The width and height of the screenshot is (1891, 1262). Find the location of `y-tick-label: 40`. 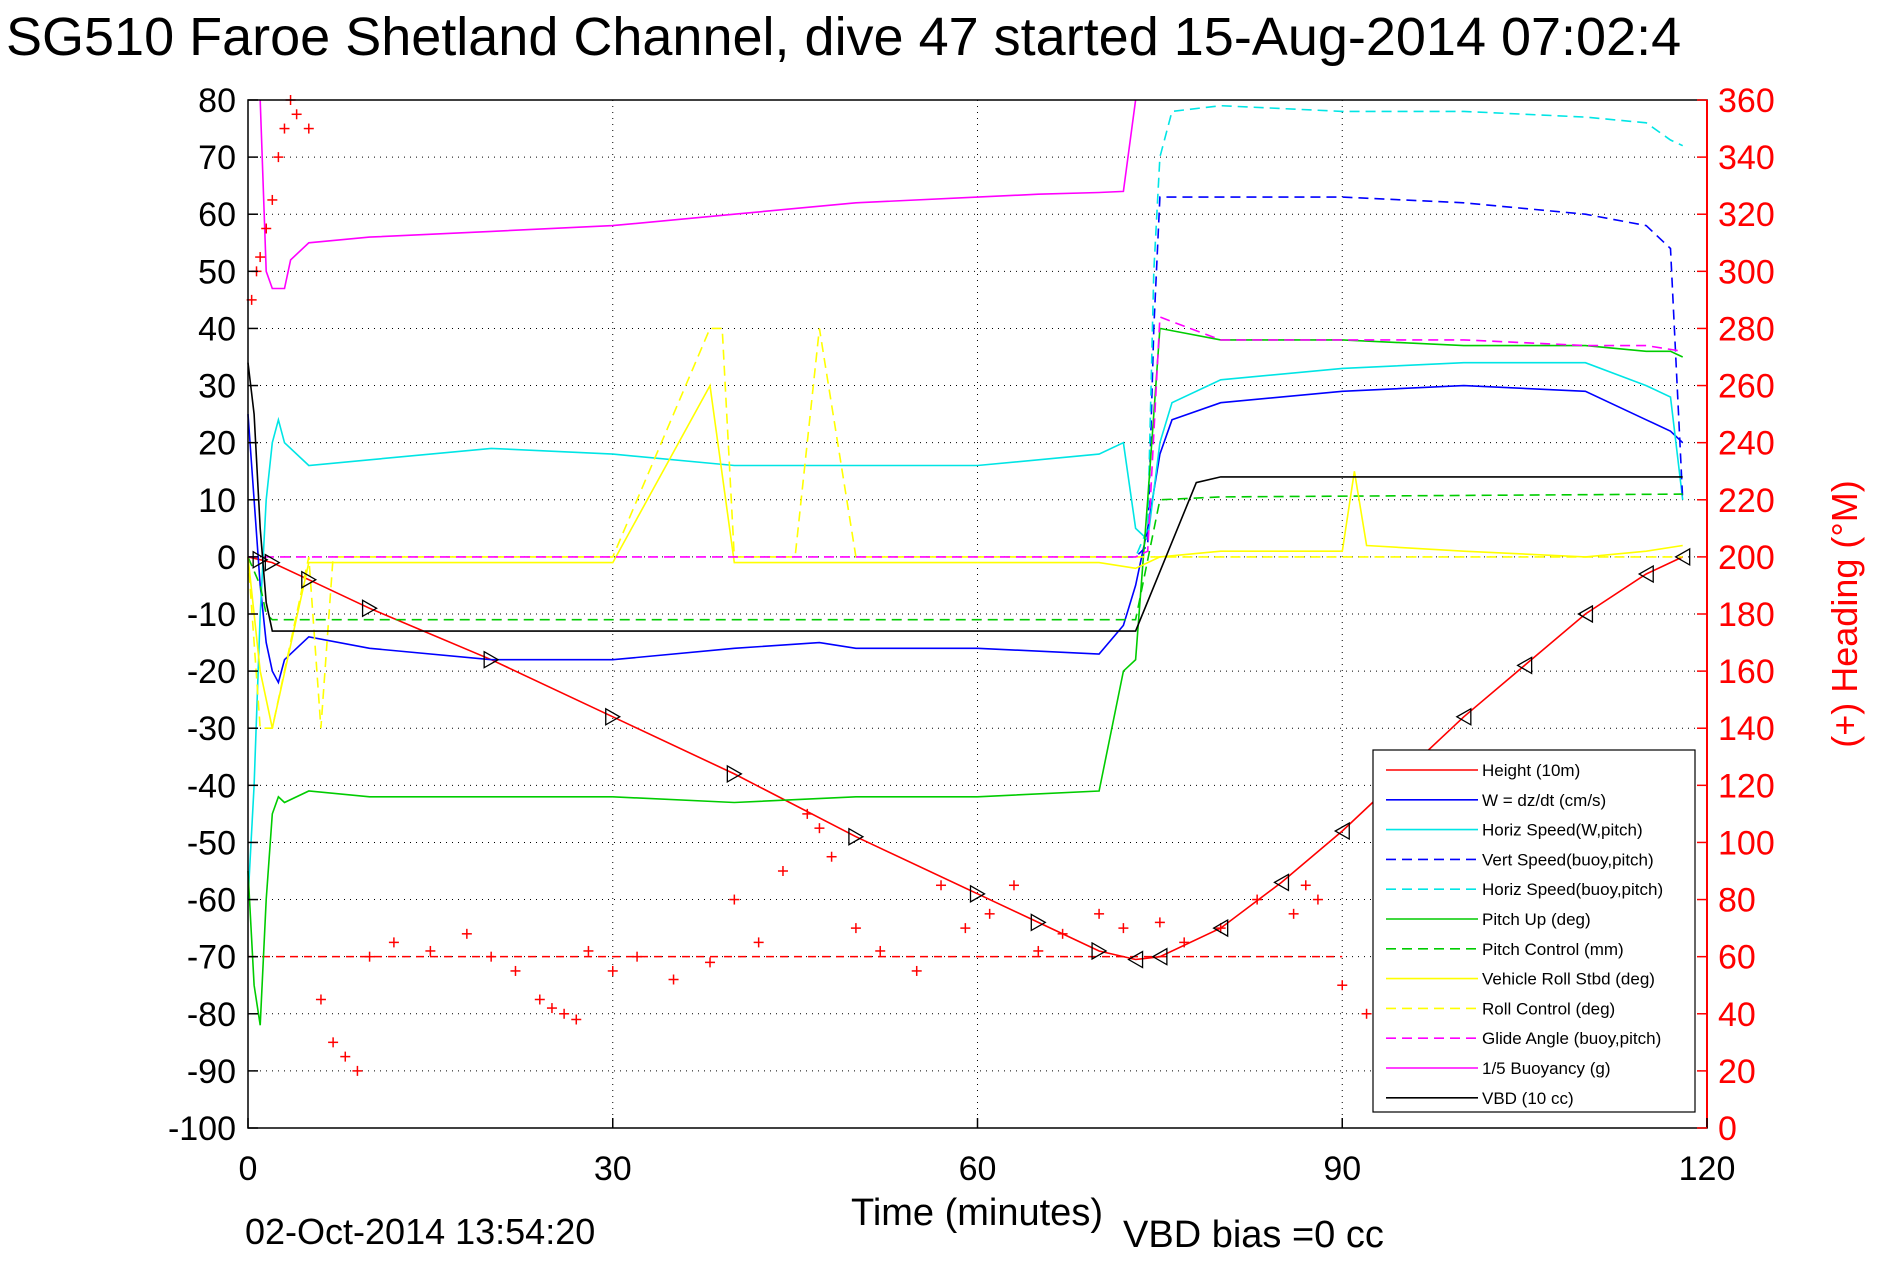

y-tick-label: 40 is located at coordinates (217, 329).